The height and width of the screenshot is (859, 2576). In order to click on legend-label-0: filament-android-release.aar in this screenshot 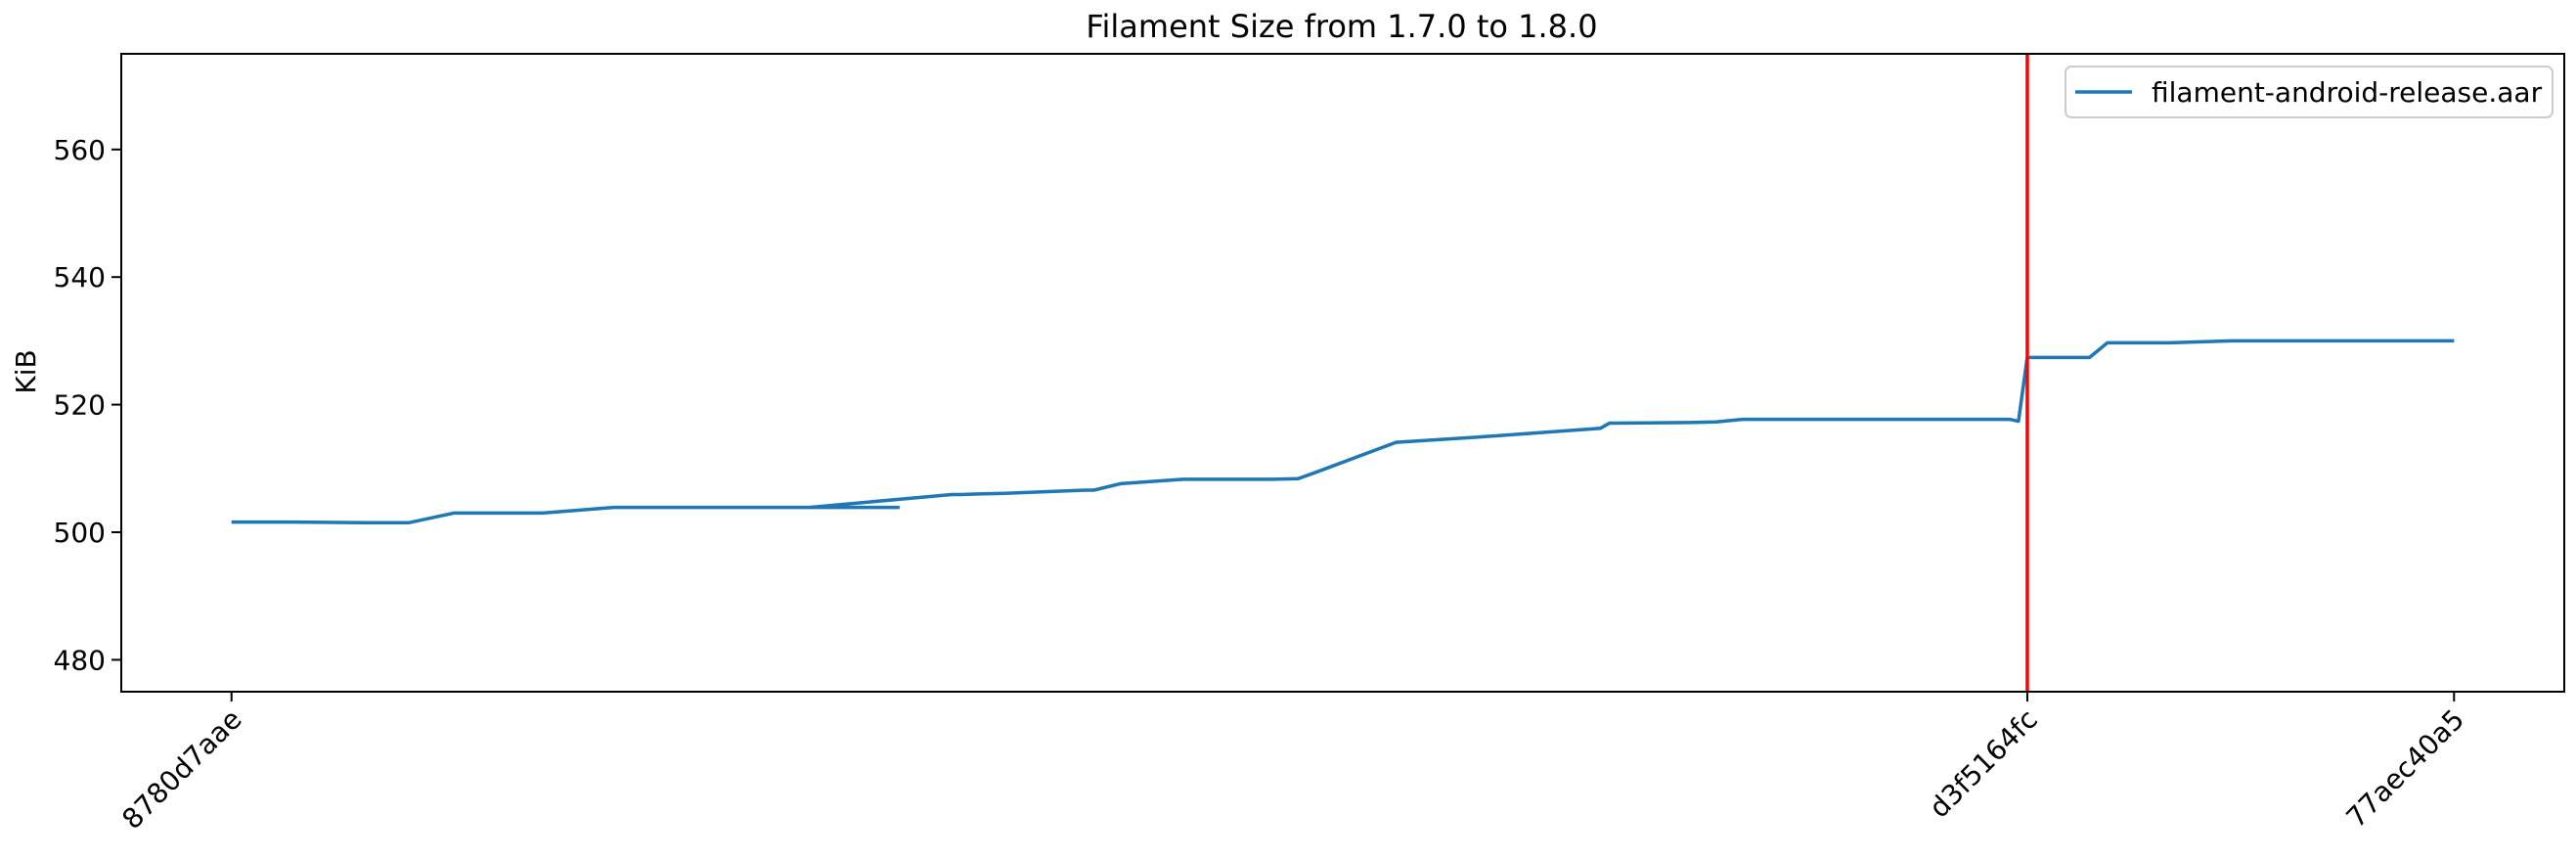, I will do `click(2347, 92)`.